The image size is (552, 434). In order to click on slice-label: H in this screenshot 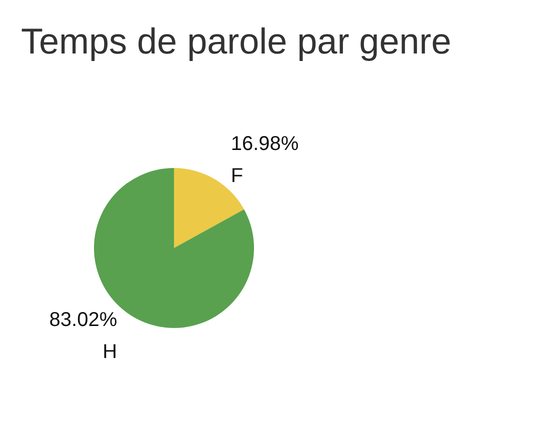, I will do `click(110, 351)`.